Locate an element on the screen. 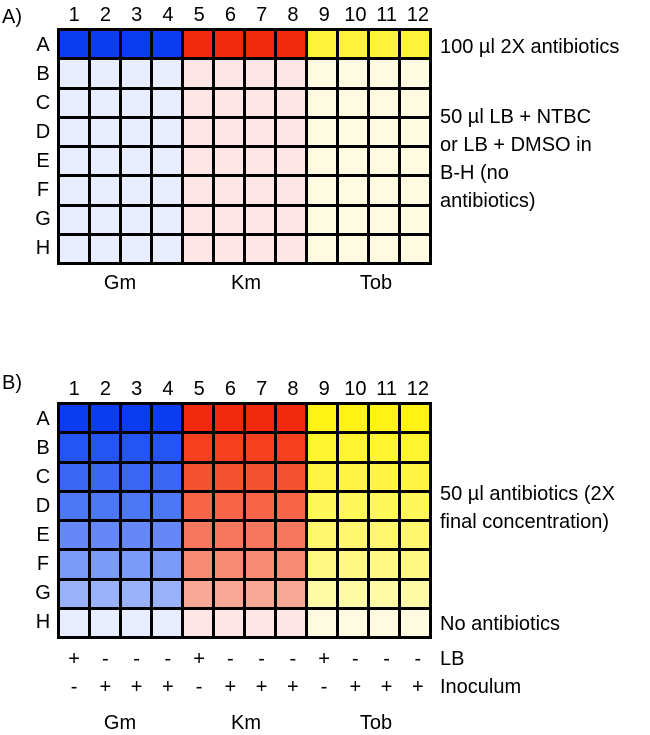 This screenshot has height=735, width=650. lb-sign-10: - is located at coordinates (355, 659).